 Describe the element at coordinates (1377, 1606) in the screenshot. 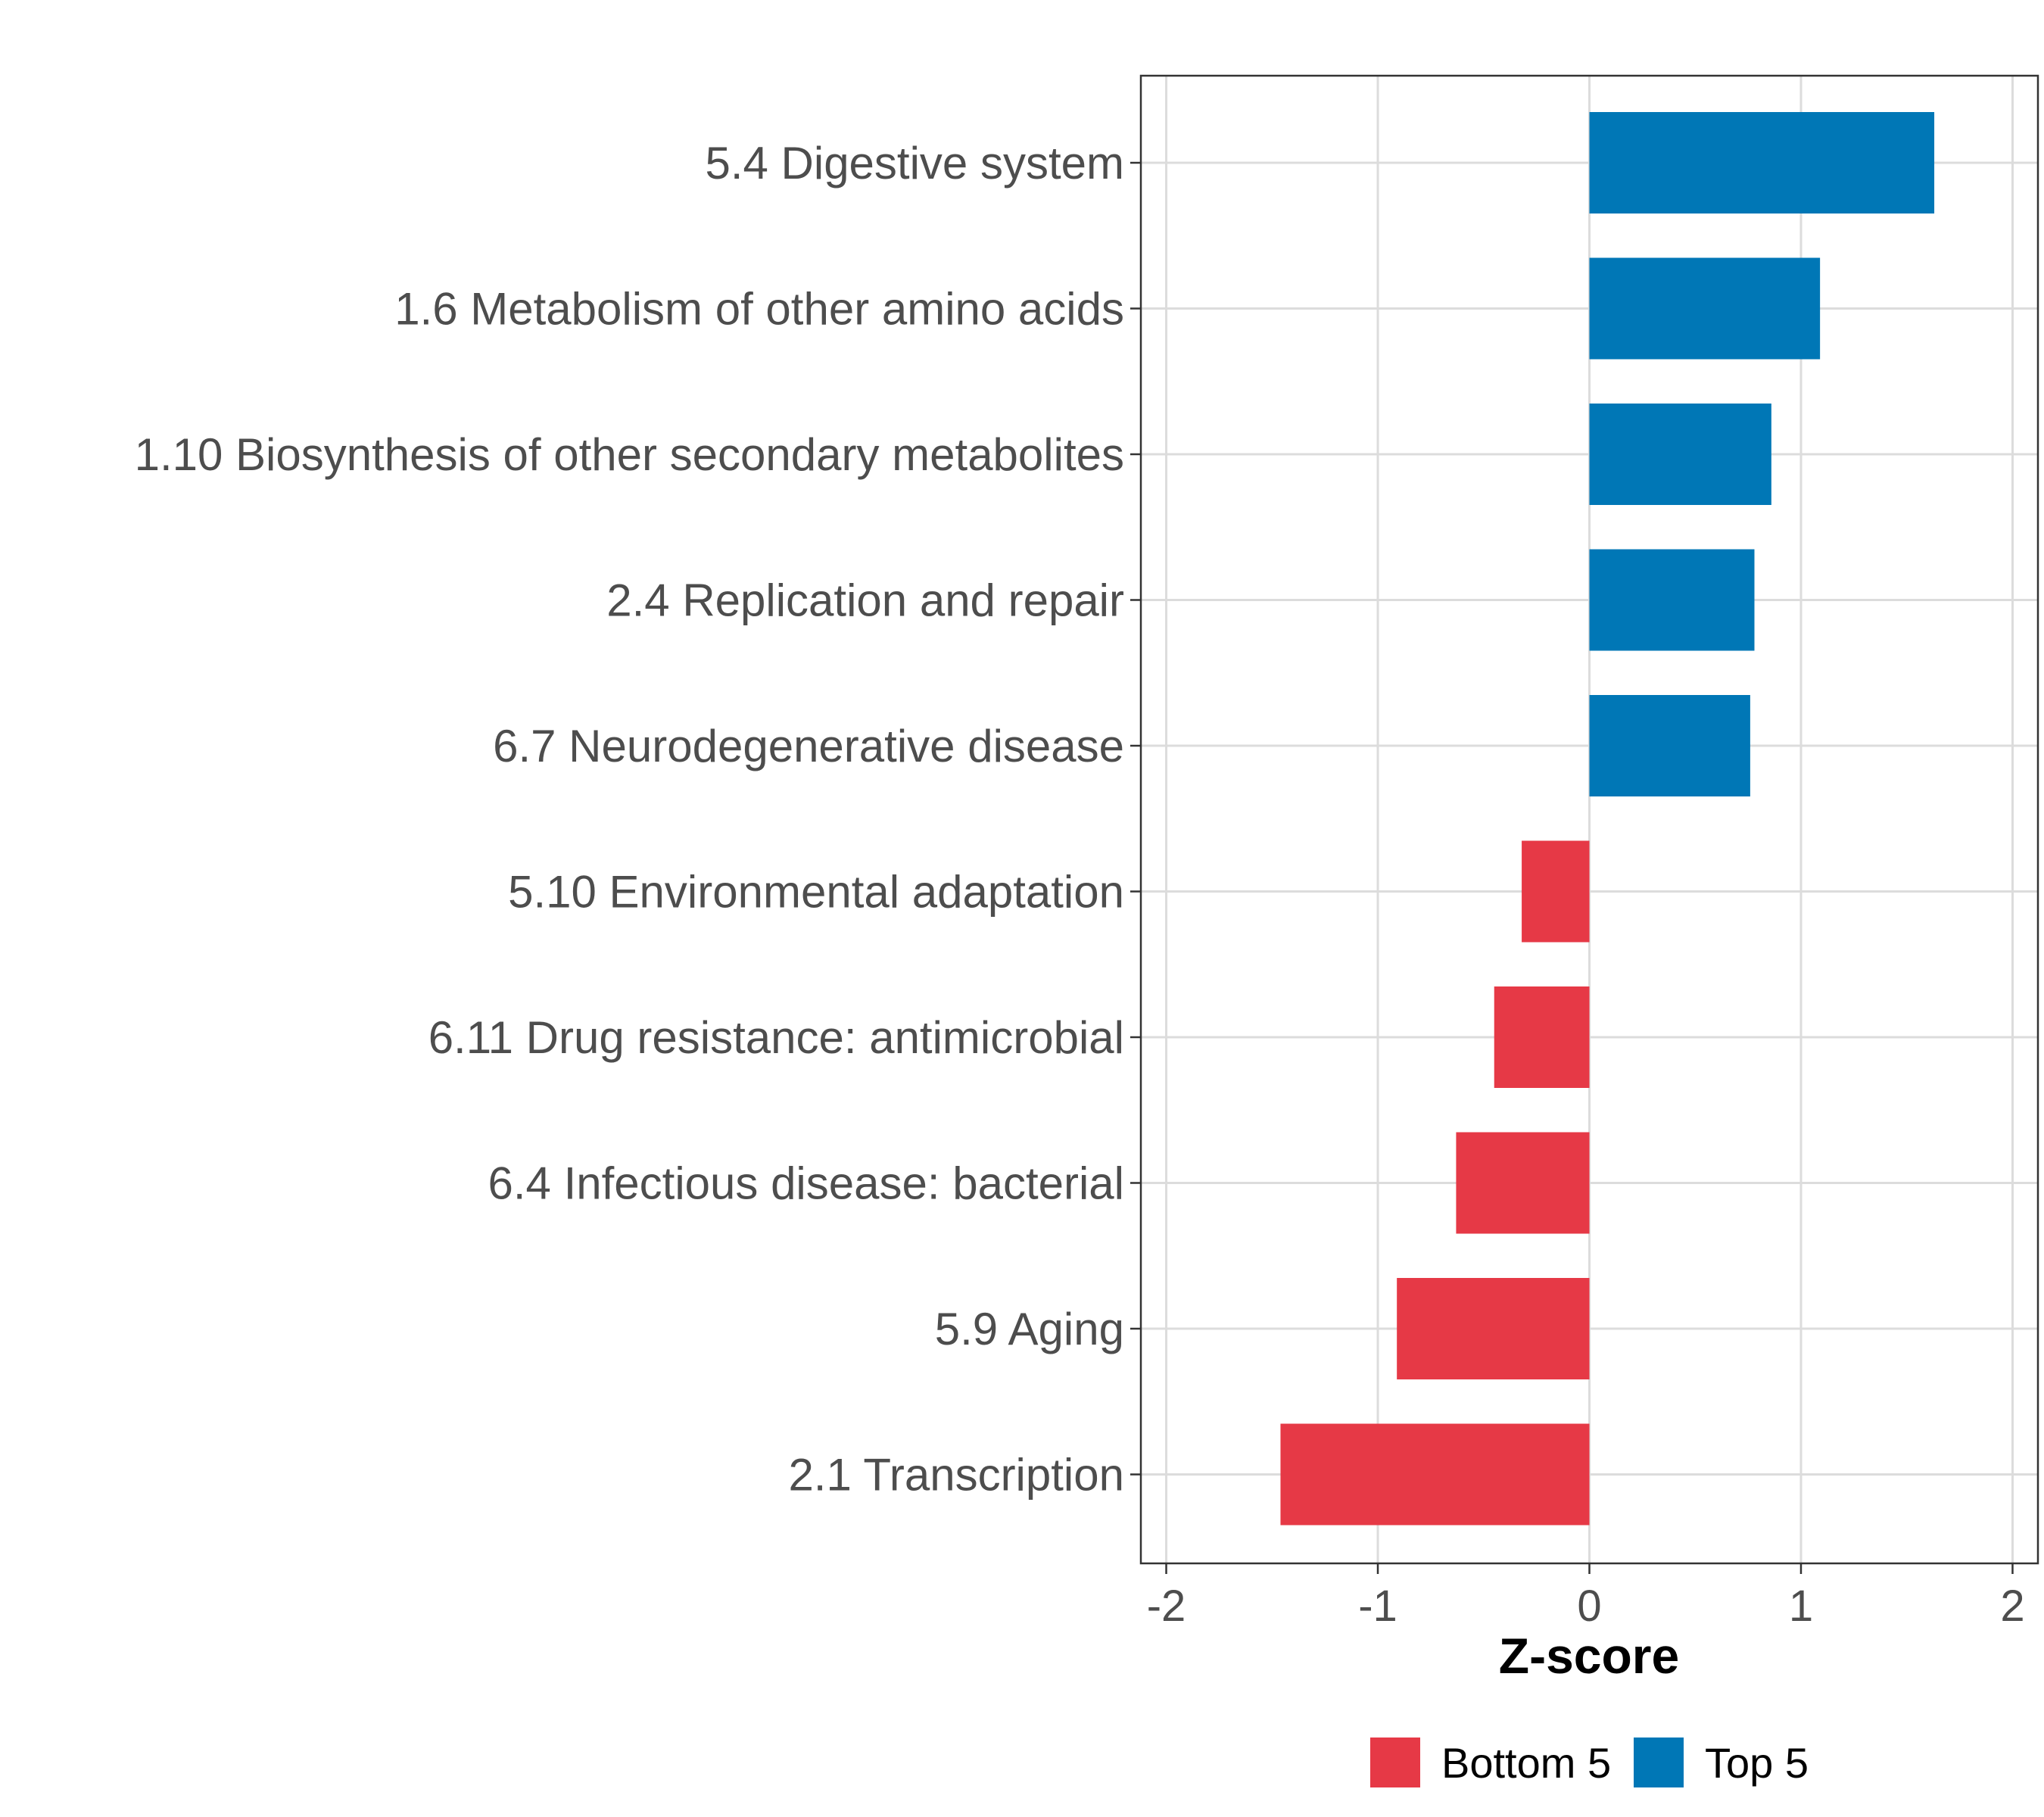

I see `x-tick-label: -1` at that location.